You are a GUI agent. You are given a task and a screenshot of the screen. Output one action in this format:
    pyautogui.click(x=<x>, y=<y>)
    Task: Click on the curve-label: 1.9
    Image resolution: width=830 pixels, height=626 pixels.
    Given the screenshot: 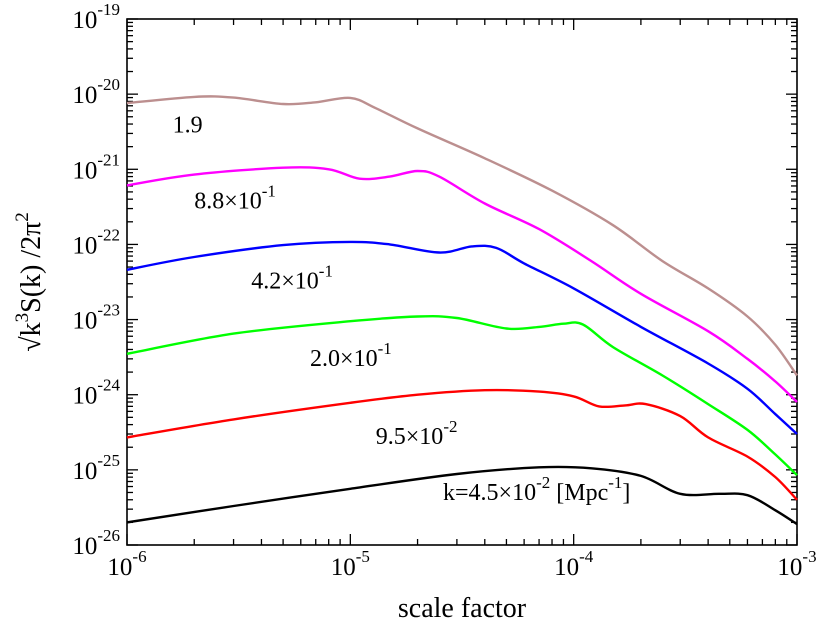 What is the action you would take?
    pyautogui.click(x=188, y=125)
    